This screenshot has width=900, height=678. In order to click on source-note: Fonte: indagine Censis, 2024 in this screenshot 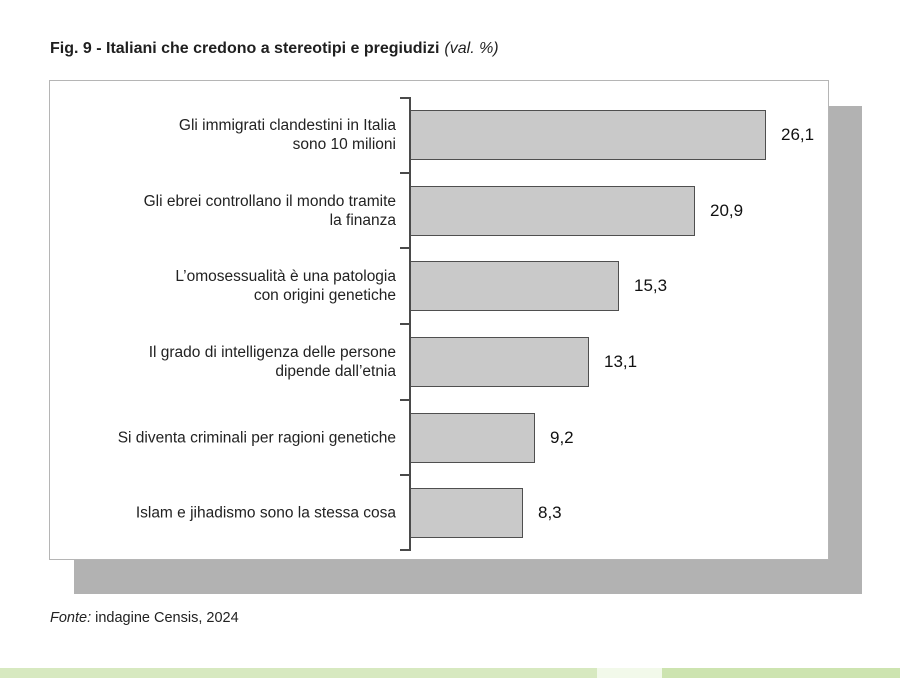, I will do `click(144, 618)`.